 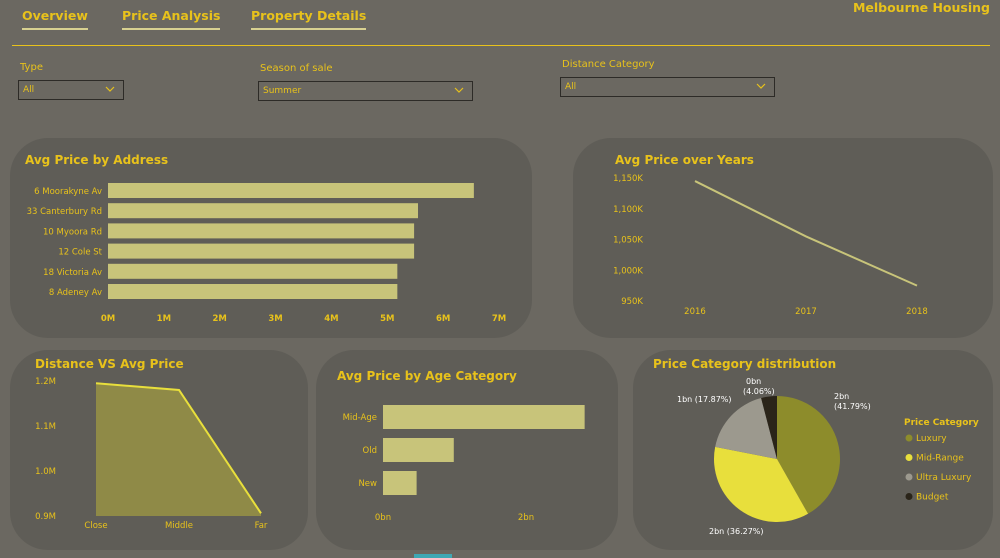 What do you see at coordinates (164, 319) in the screenshot?
I see `tick-label: 1M` at bounding box center [164, 319].